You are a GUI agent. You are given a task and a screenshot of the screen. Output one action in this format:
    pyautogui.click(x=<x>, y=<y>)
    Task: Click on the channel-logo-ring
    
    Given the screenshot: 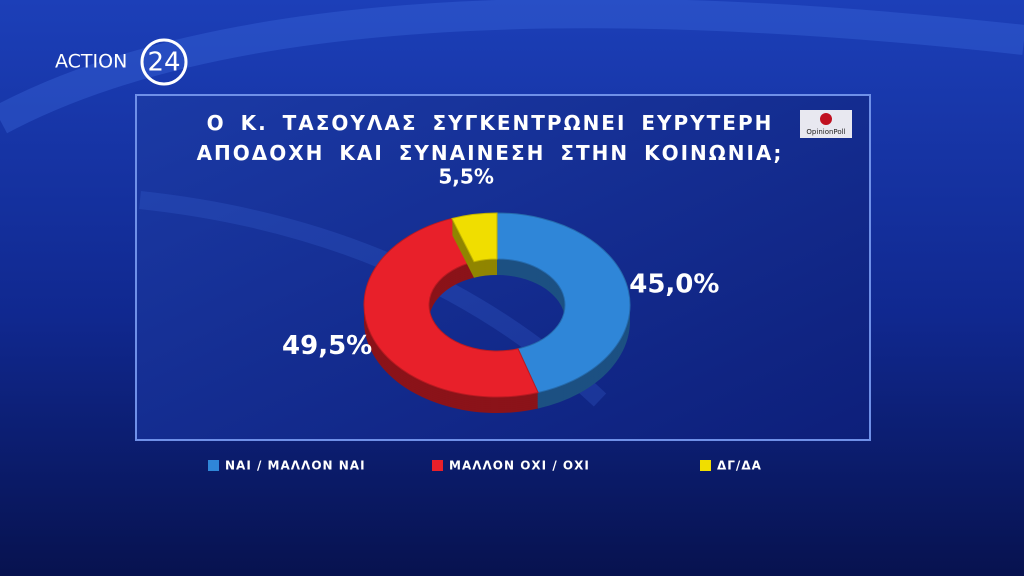 What is the action you would take?
    pyautogui.click(x=164, y=62)
    